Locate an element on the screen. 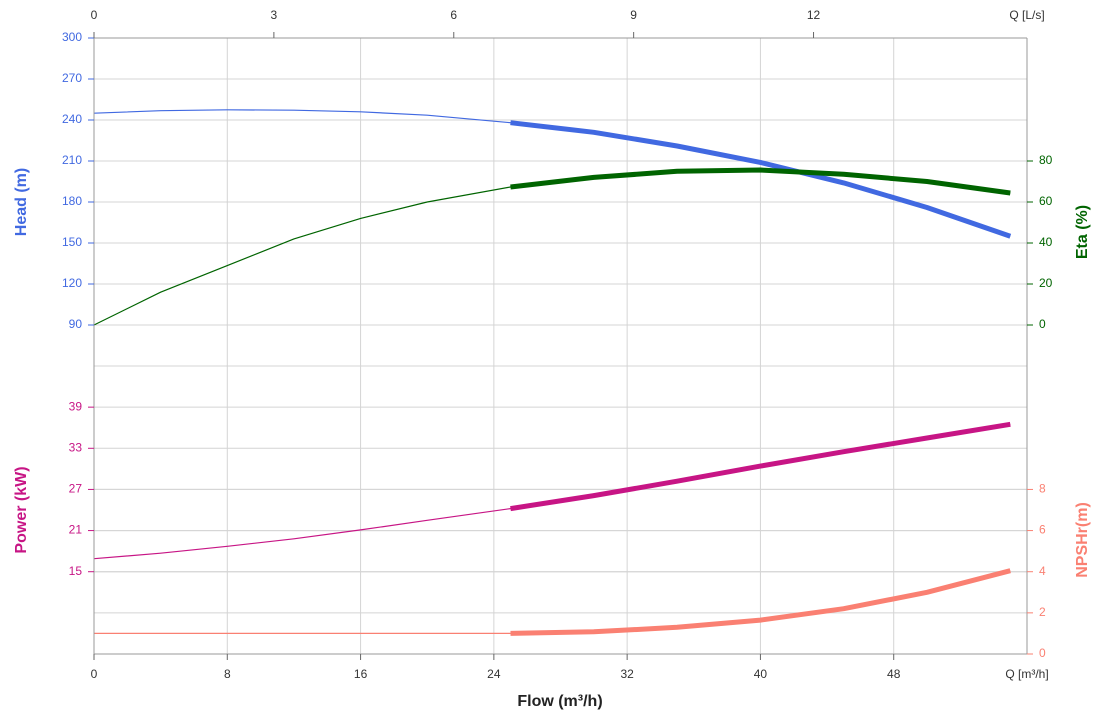  x2-tick-label: 0 is located at coordinates (94, 15).